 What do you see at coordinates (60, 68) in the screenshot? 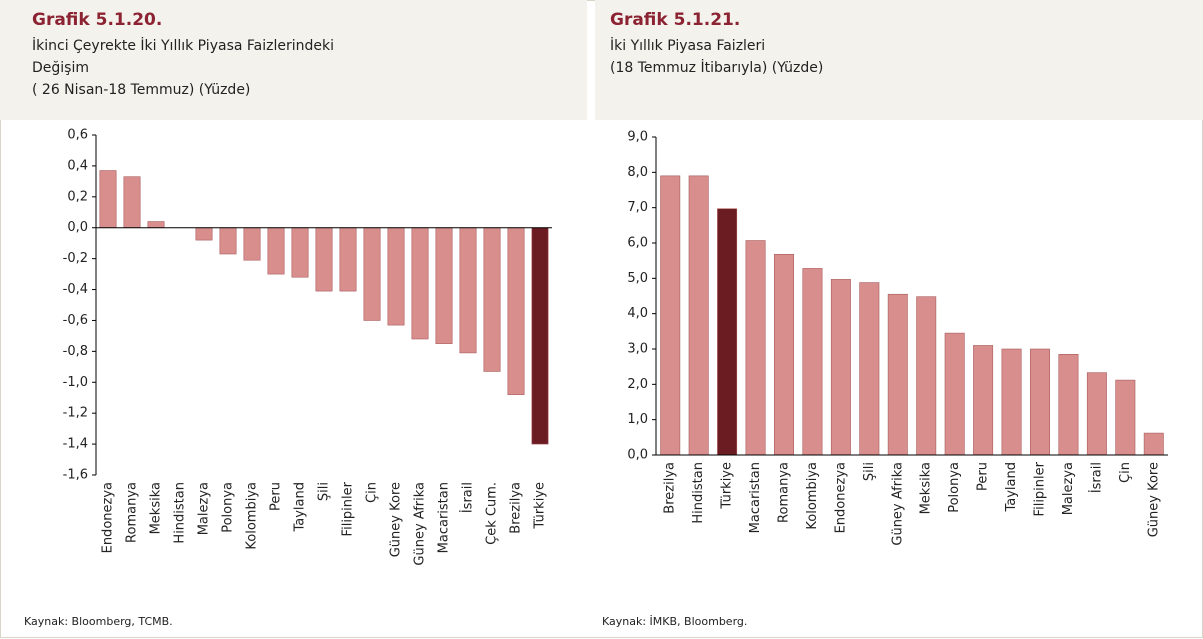
I see `chart-subtitle: Değişim` at bounding box center [60, 68].